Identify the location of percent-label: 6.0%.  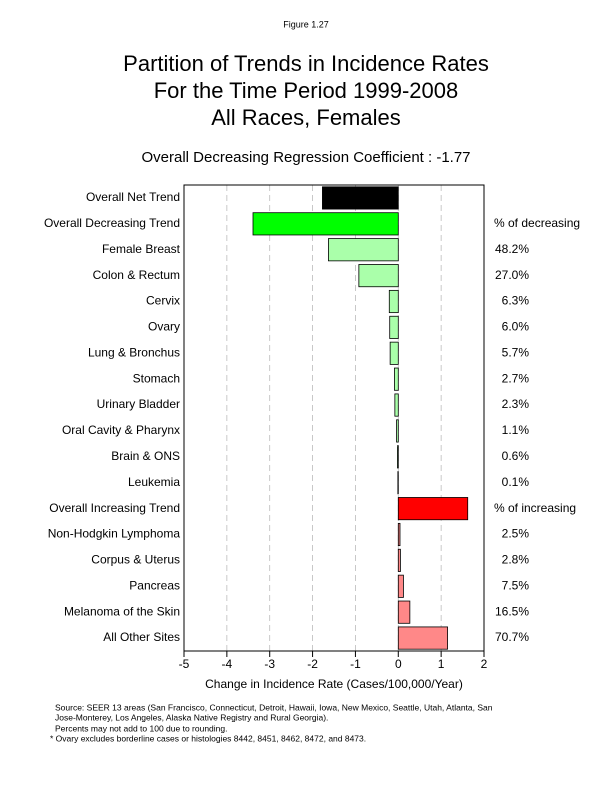
(516, 327).